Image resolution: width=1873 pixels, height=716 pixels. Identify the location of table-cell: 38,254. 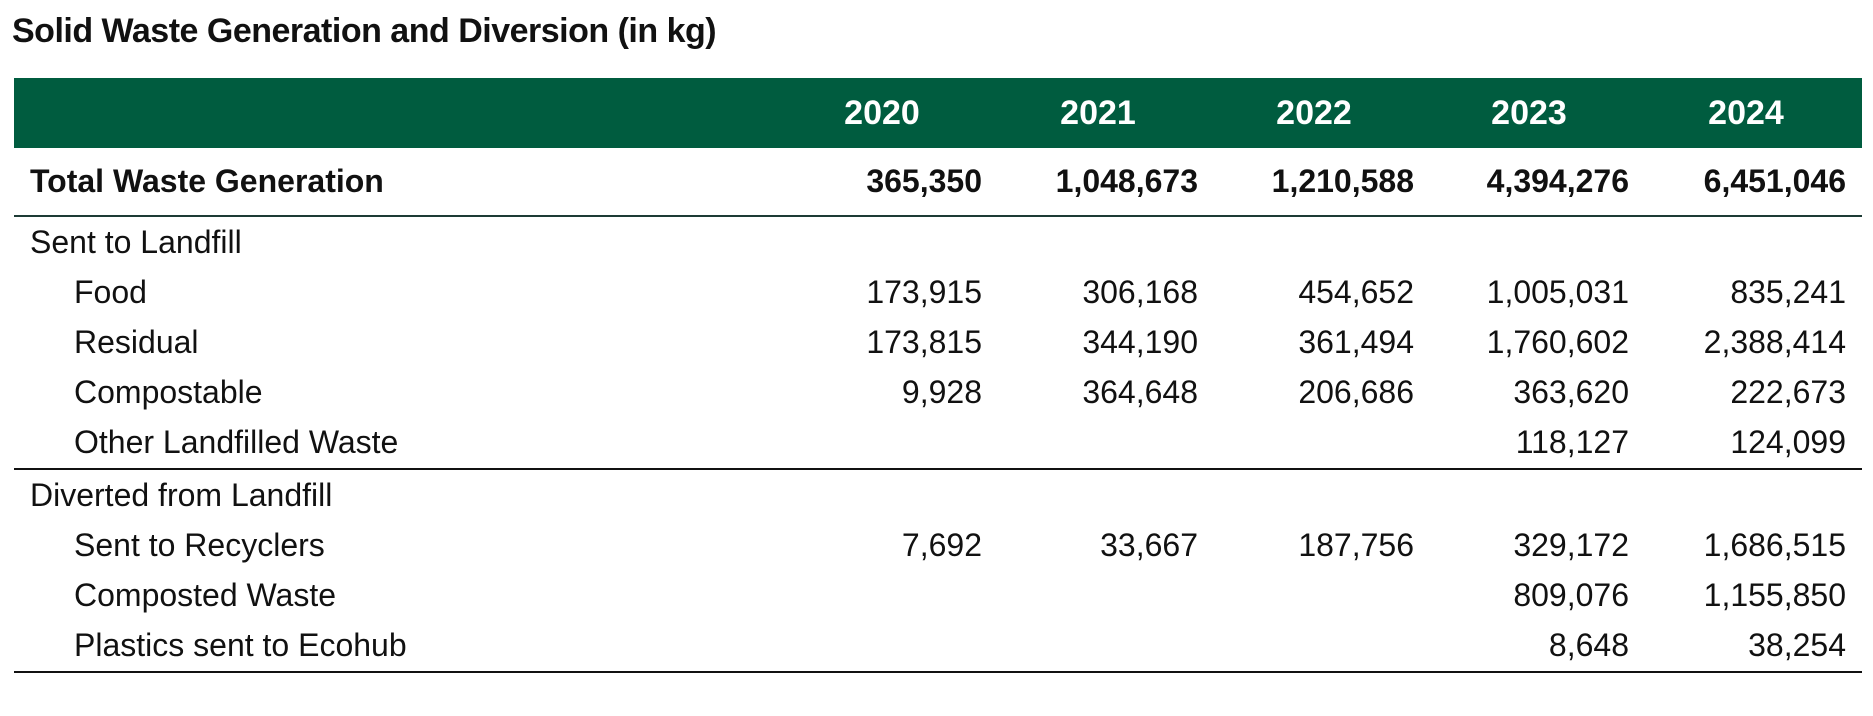
(1797, 645).